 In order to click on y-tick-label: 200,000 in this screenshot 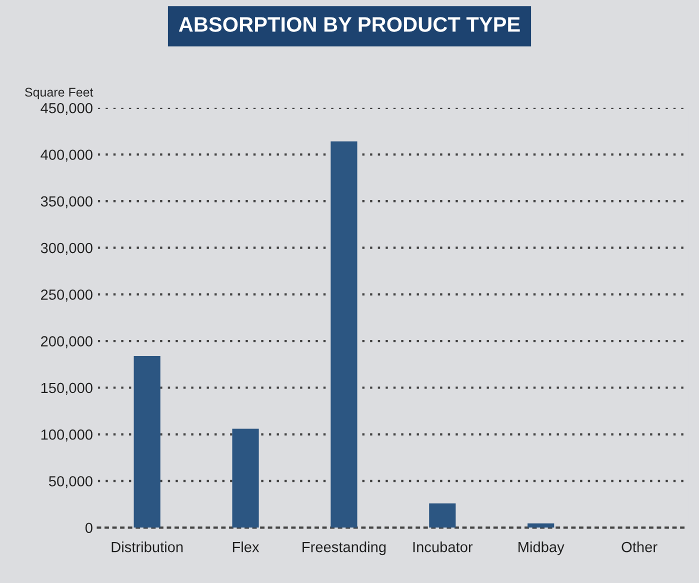, I will do `click(66, 342)`.